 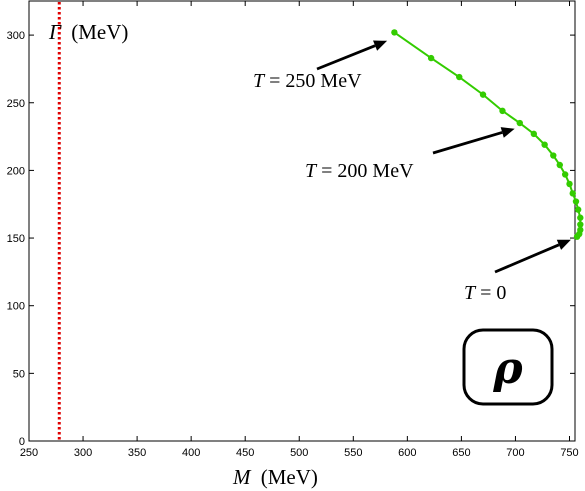 I want to click on annotation: T = 250 MeV, so click(x=320, y=66).